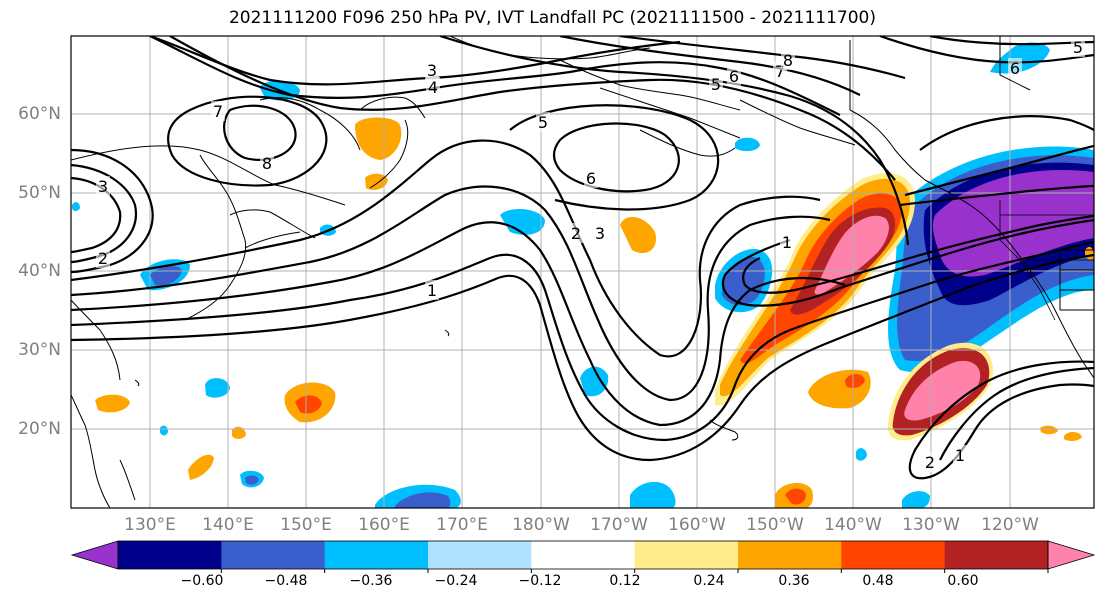 This screenshot has width=1105, height=601. What do you see at coordinates (794, 581) in the screenshot?
I see `colorbar-tick-label: 0.36` at bounding box center [794, 581].